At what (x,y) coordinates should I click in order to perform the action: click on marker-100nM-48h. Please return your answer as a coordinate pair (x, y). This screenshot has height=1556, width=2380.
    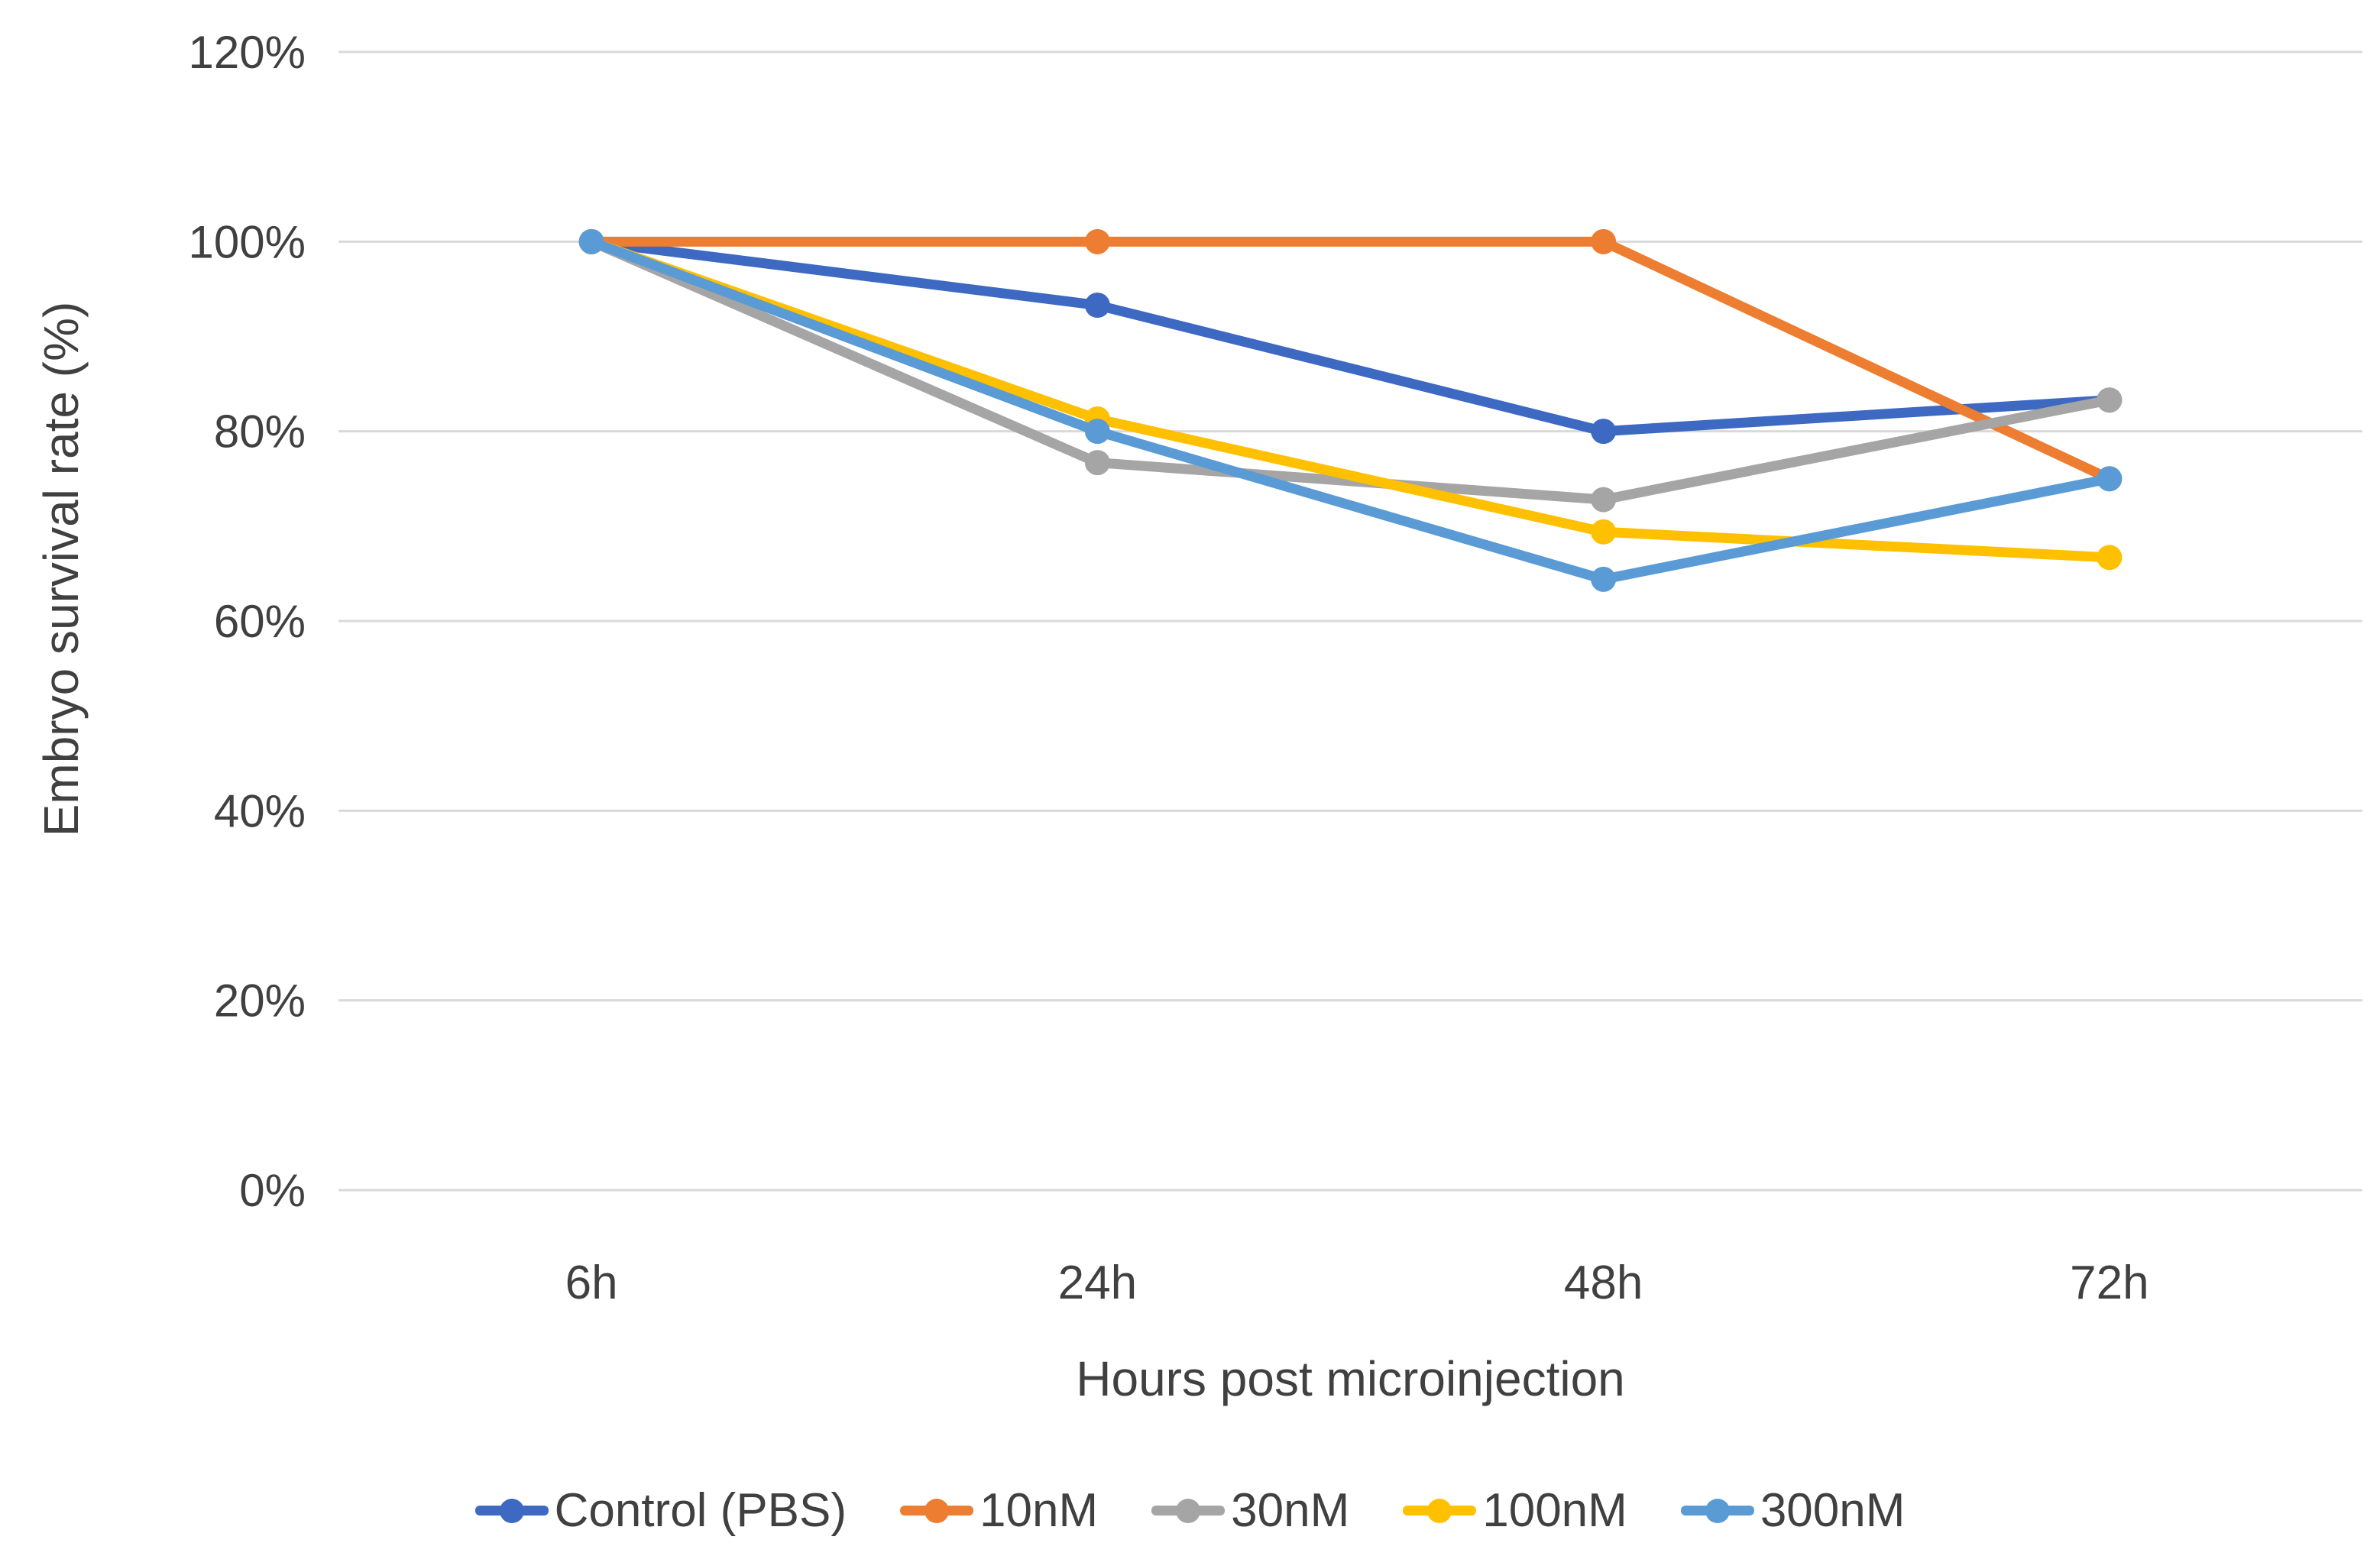
    Looking at the image, I should click on (1604, 532).